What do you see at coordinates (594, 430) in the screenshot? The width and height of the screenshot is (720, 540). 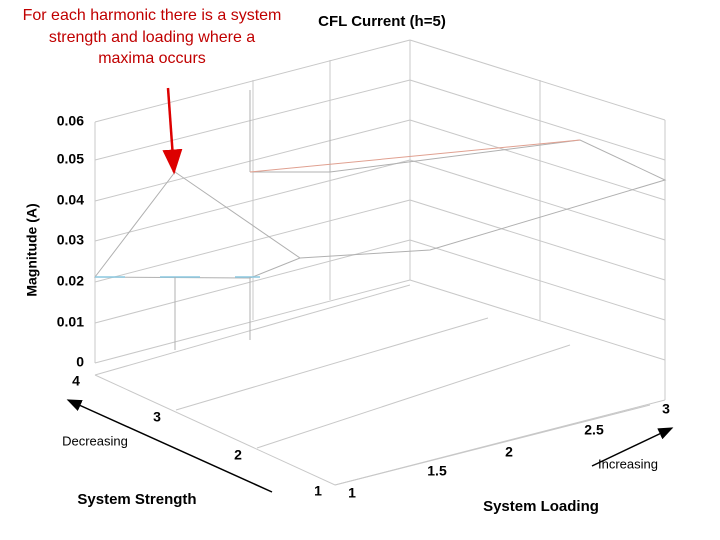 I see `tick-label: 2.5` at bounding box center [594, 430].